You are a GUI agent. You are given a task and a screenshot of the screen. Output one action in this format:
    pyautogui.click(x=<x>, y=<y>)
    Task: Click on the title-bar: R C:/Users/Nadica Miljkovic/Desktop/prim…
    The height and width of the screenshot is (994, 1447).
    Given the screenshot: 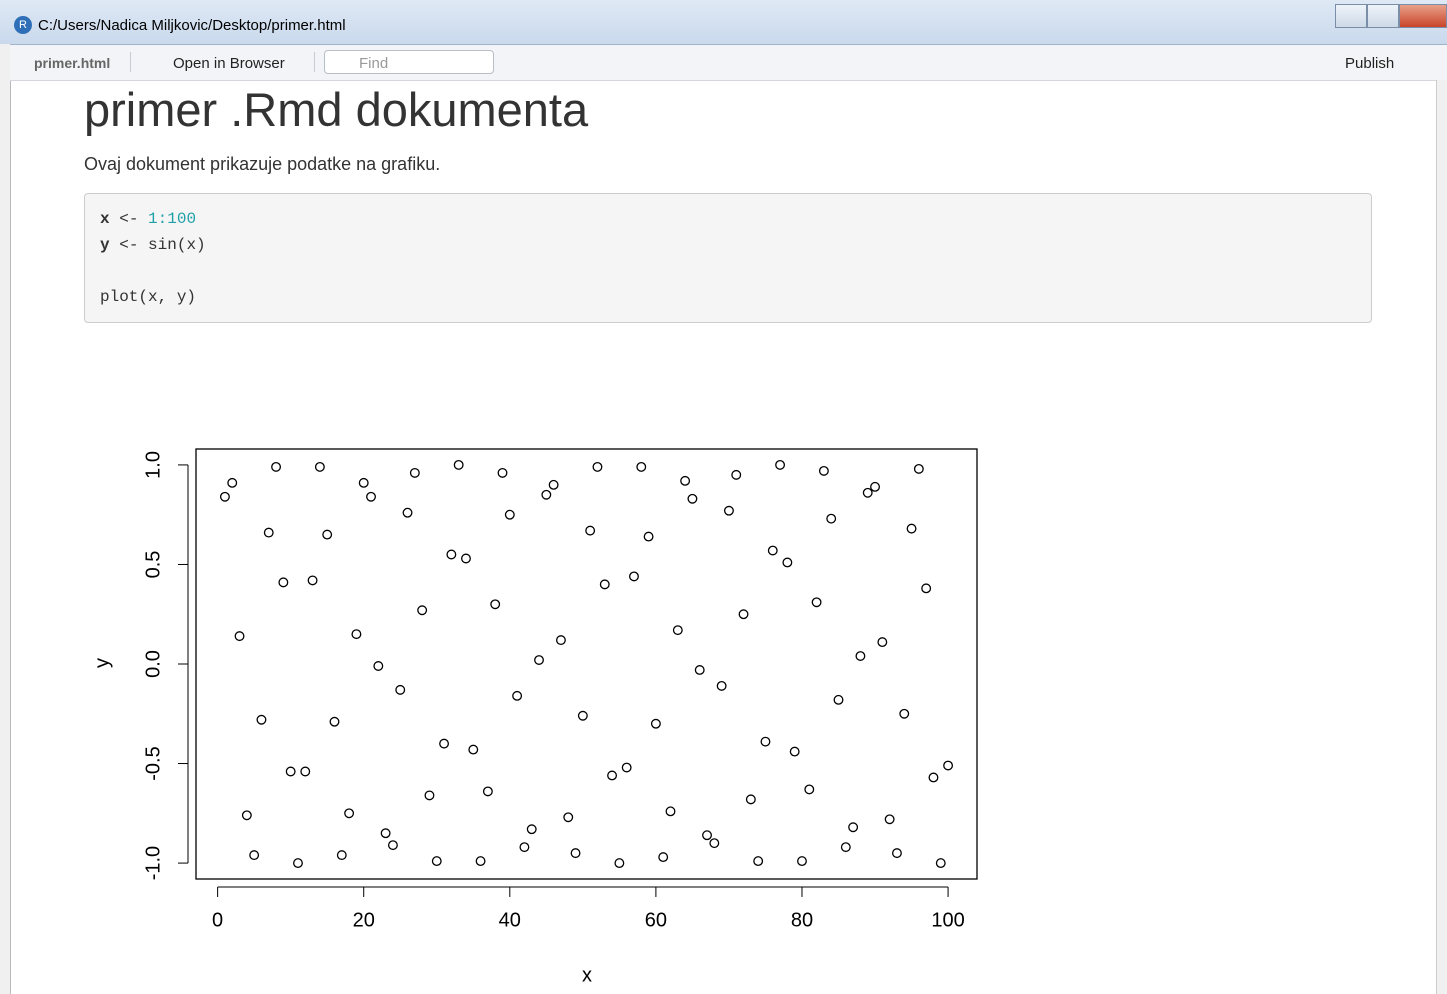 What is the action you would take?
    pyautogui.click(x=723, y=22)
    